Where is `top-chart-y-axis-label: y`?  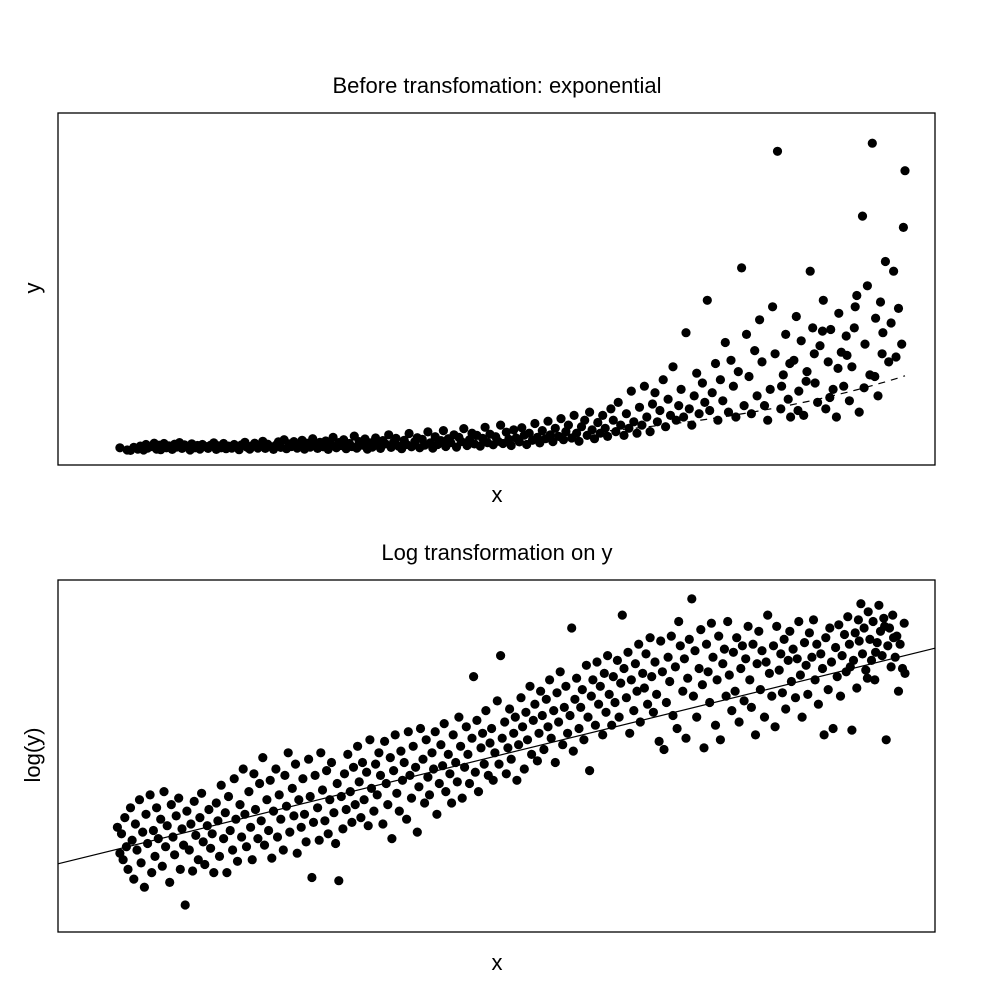 top-chart-y-axis-label: y is located at coordinates (32, 288).